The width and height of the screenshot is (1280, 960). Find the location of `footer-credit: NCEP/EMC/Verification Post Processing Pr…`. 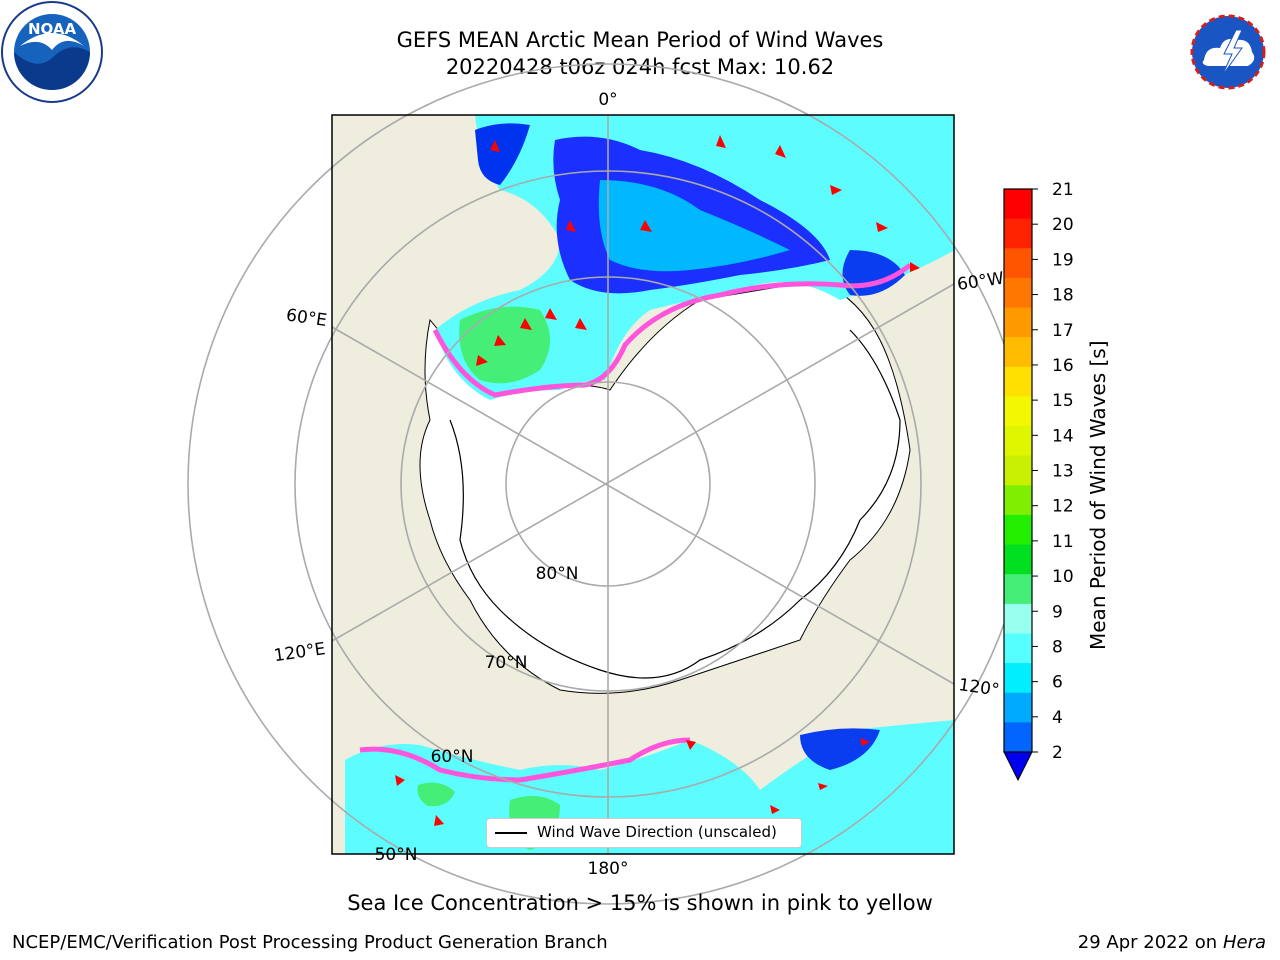

footer-credit: NCEP/EMC/Verification Post Processing Pr… is located at coordinates (310, 942).